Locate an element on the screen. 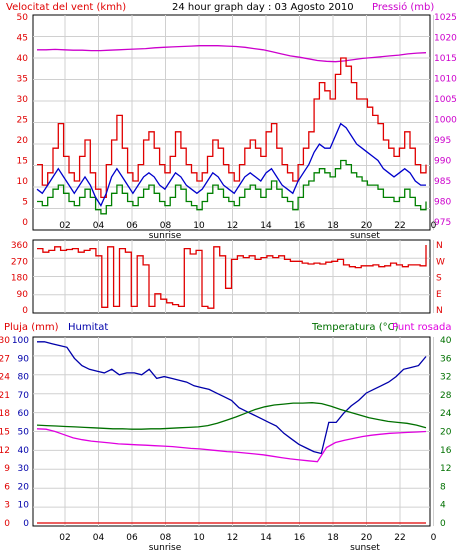 The height and width of the screenshot is (559, 465). wind-direction-degree-tick: 270 is located at coordinates (19, 262).